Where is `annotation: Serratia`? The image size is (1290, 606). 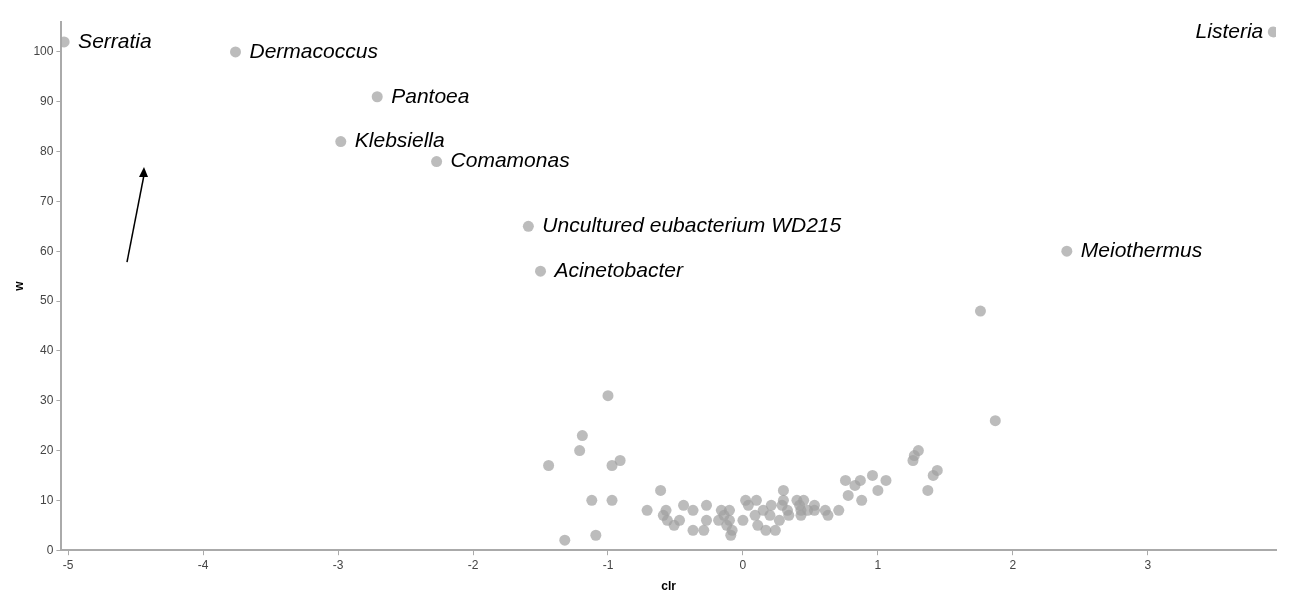
annotation: Serratia is located at coordinates (115, 40).